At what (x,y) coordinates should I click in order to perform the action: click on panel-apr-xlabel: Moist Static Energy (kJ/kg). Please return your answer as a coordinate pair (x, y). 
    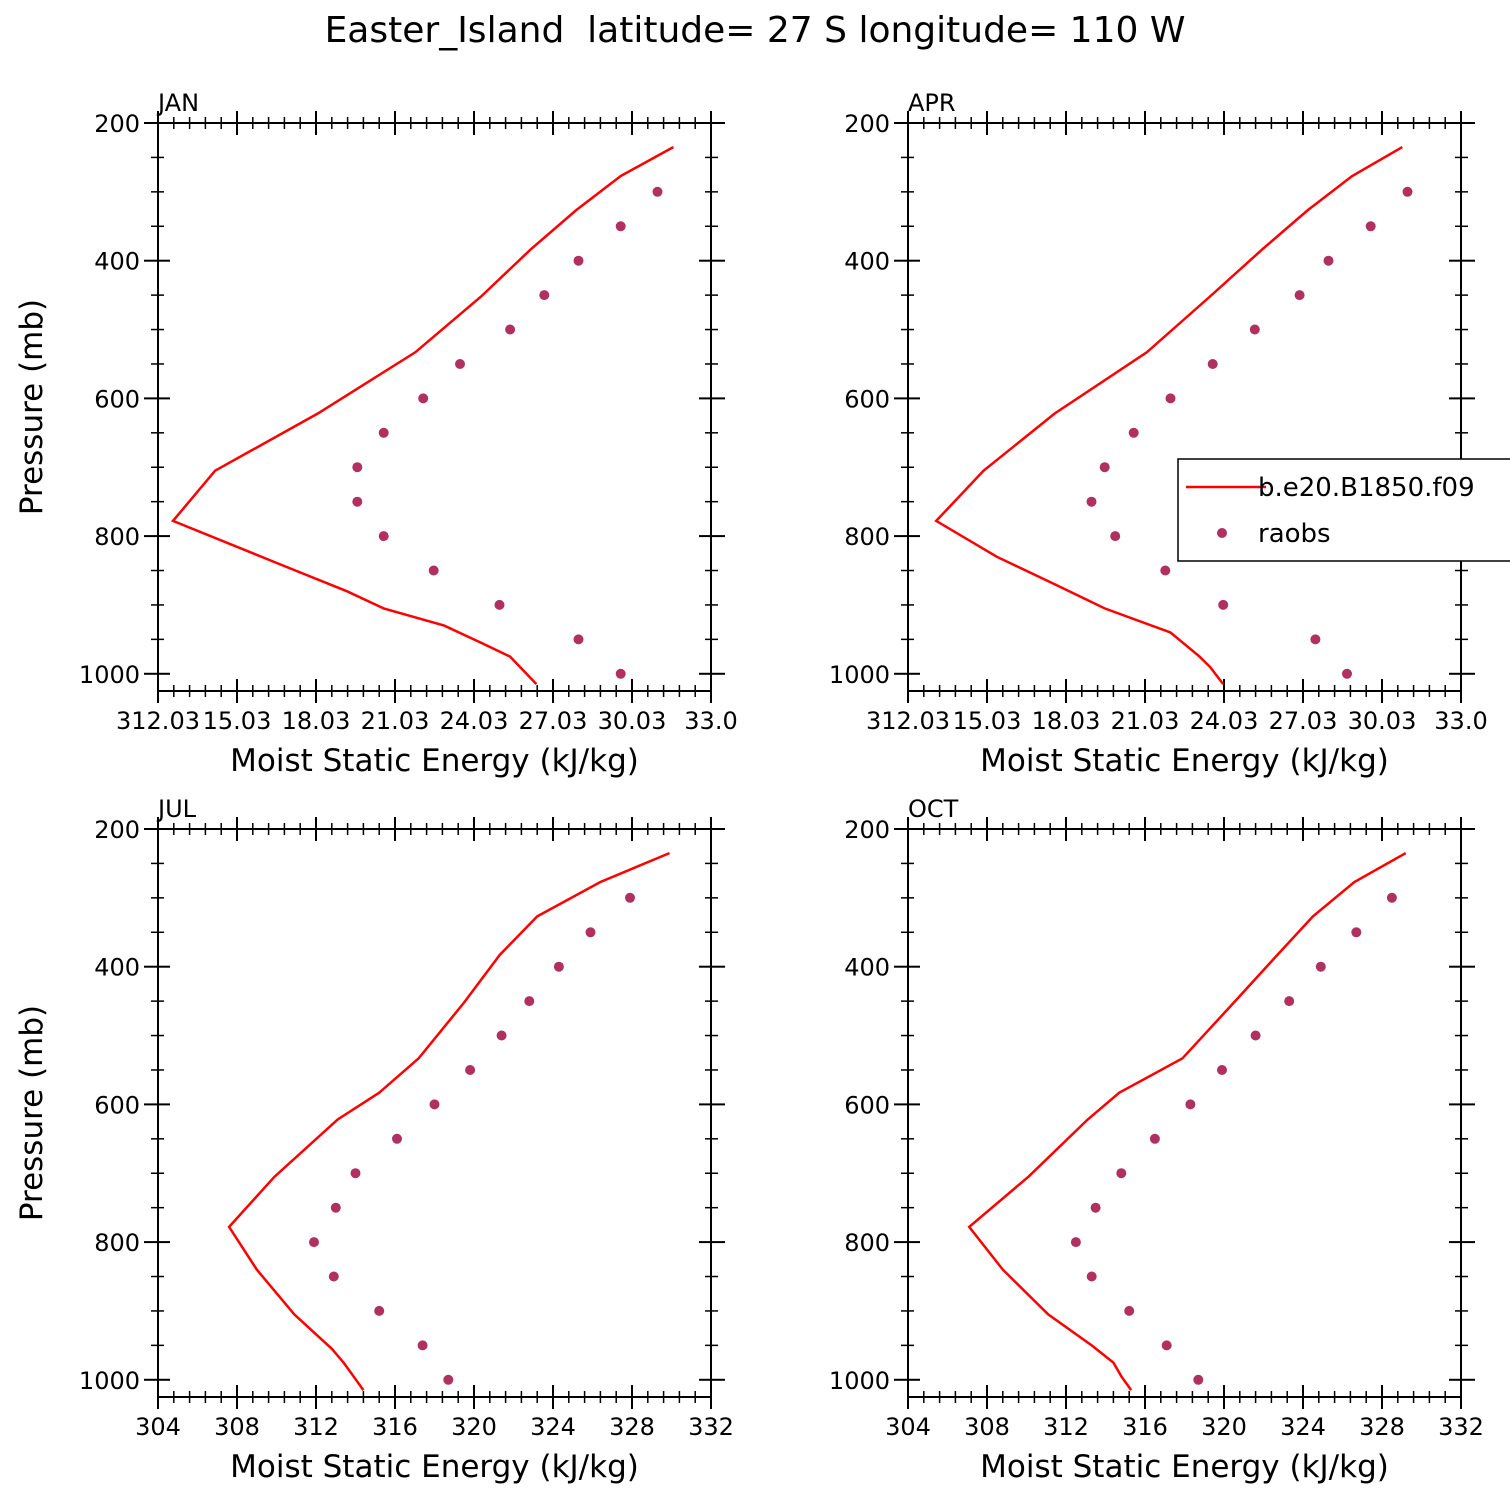
    Looking at the image, I should click on (1184, 761).